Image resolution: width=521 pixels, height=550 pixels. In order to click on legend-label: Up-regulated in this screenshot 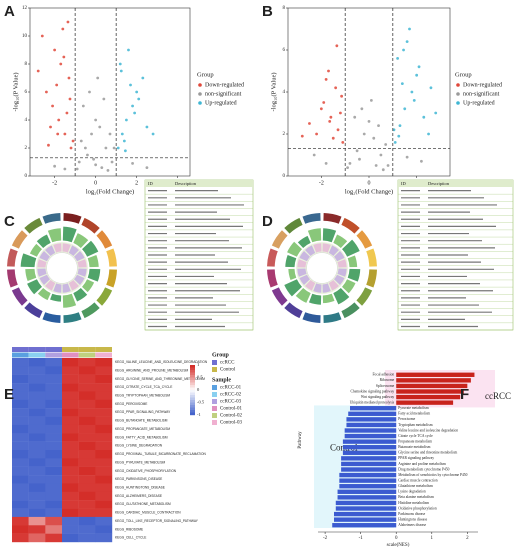, I will do `click(479, 103)`.